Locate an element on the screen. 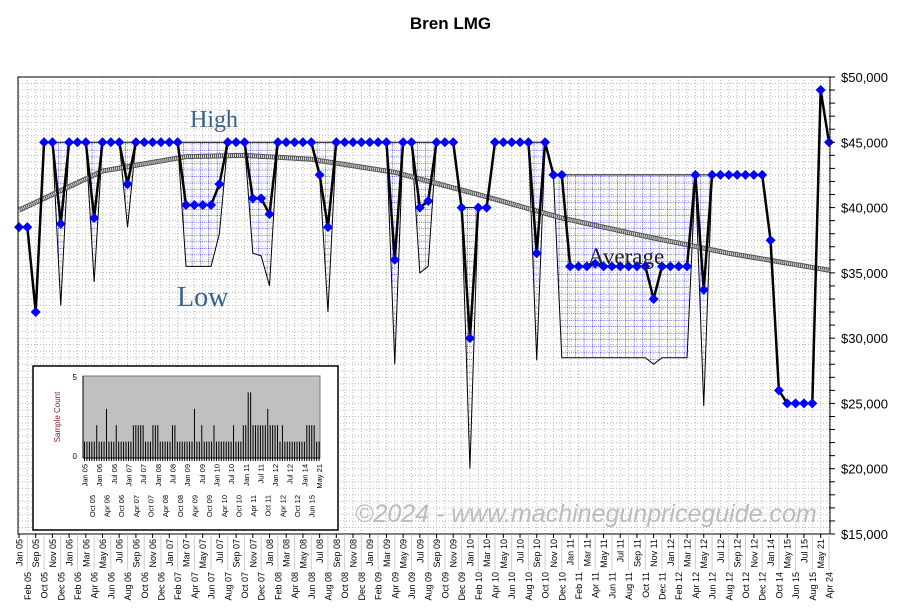 This screenshot has width=901, height=613. y-tick-label: $15,000 is located at coordinates (864, 534).